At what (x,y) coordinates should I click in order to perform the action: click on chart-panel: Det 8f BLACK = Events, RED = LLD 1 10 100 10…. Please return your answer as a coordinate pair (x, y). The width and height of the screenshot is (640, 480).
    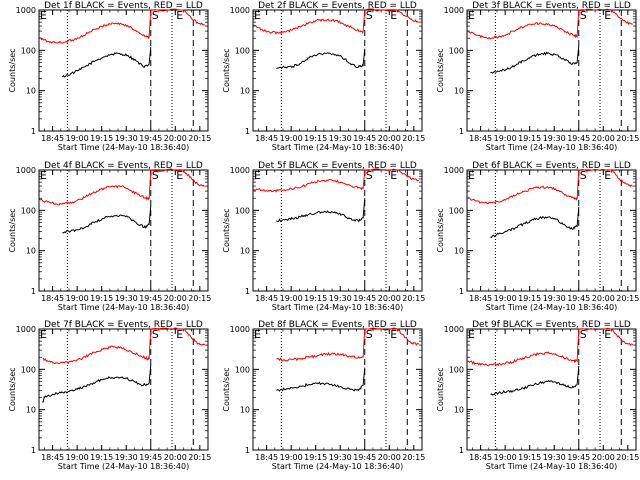
    Looking at the image, I should click on (323, 395).